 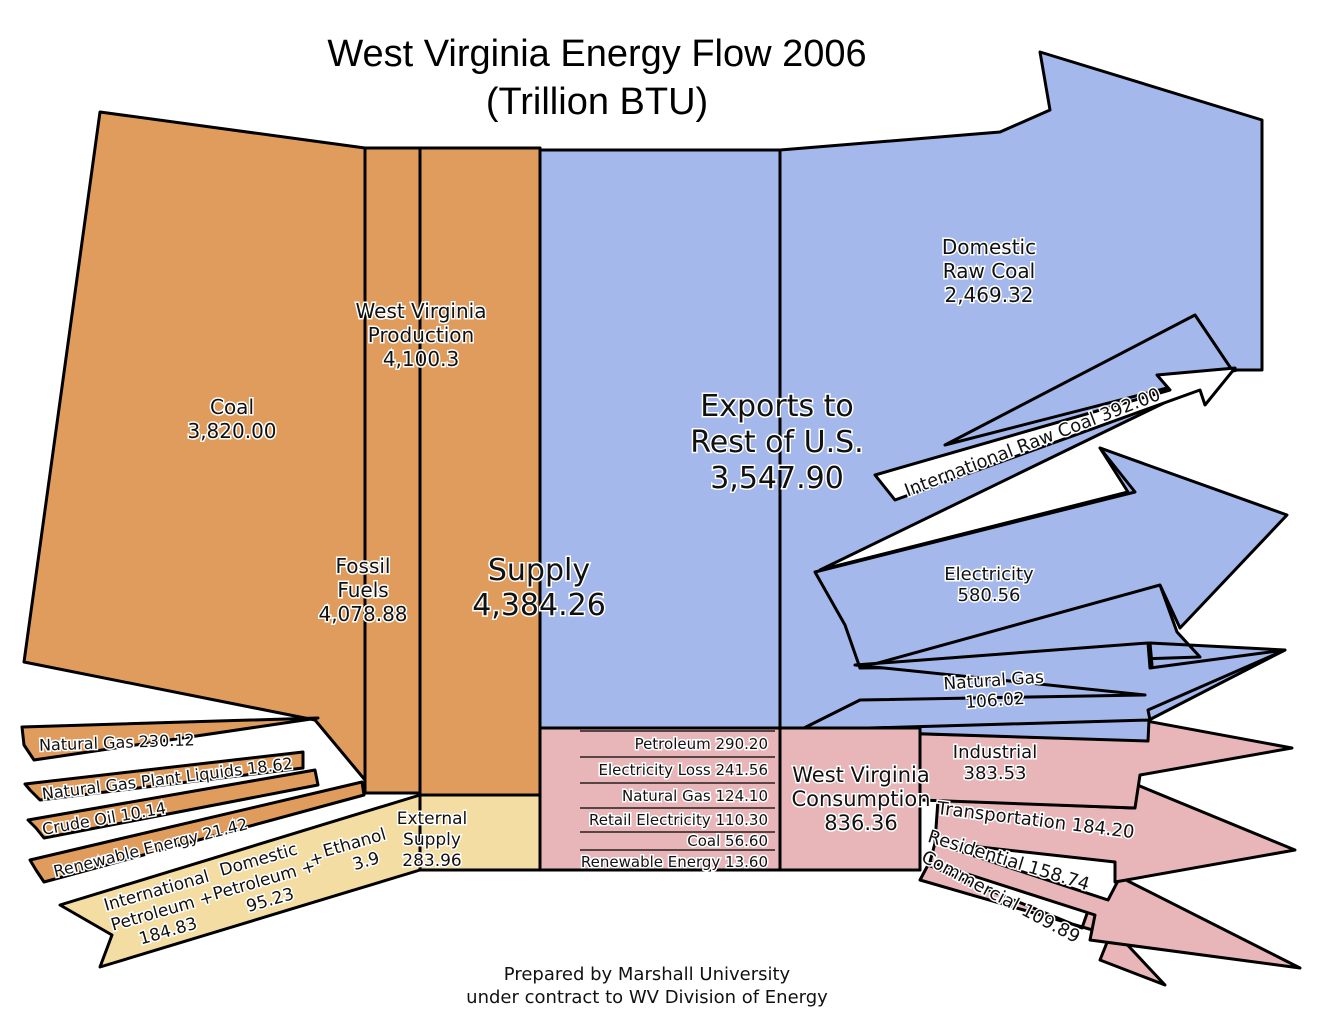 What do you see at coordinates (989, 247) in the screenshot?
I see `domestic-raw-coal-label-1: Domestic` at bounding box center [989, 247].